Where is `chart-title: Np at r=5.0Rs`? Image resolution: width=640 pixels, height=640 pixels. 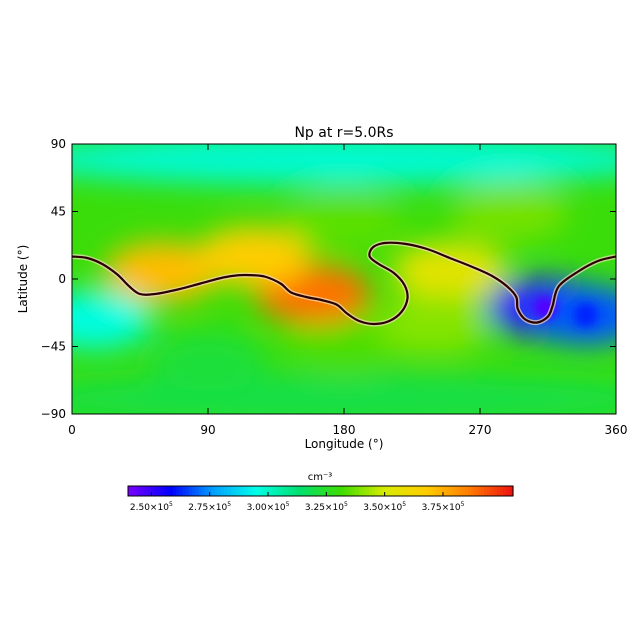
chart-title: Np at r=5.0Rs is located at coordinates (343, 133).